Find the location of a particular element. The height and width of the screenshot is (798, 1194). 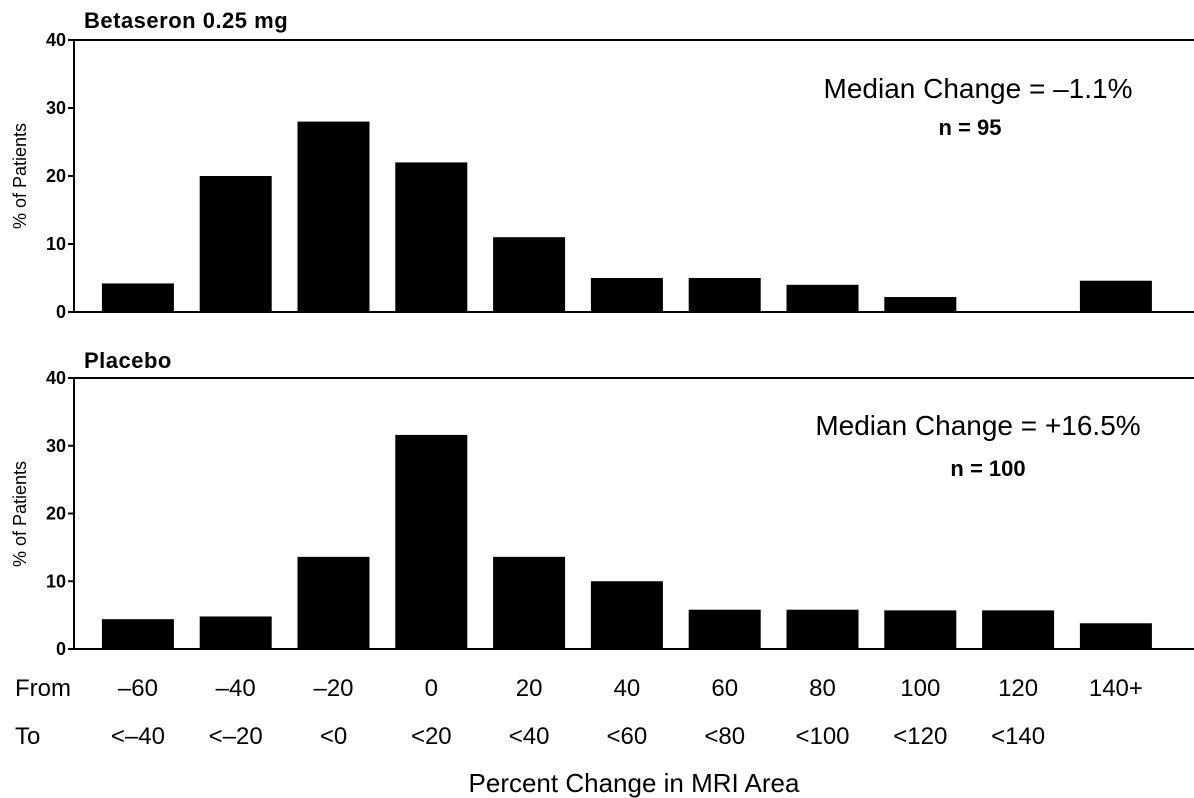

x-to-label: <60 is located at coordinates (627, 736).